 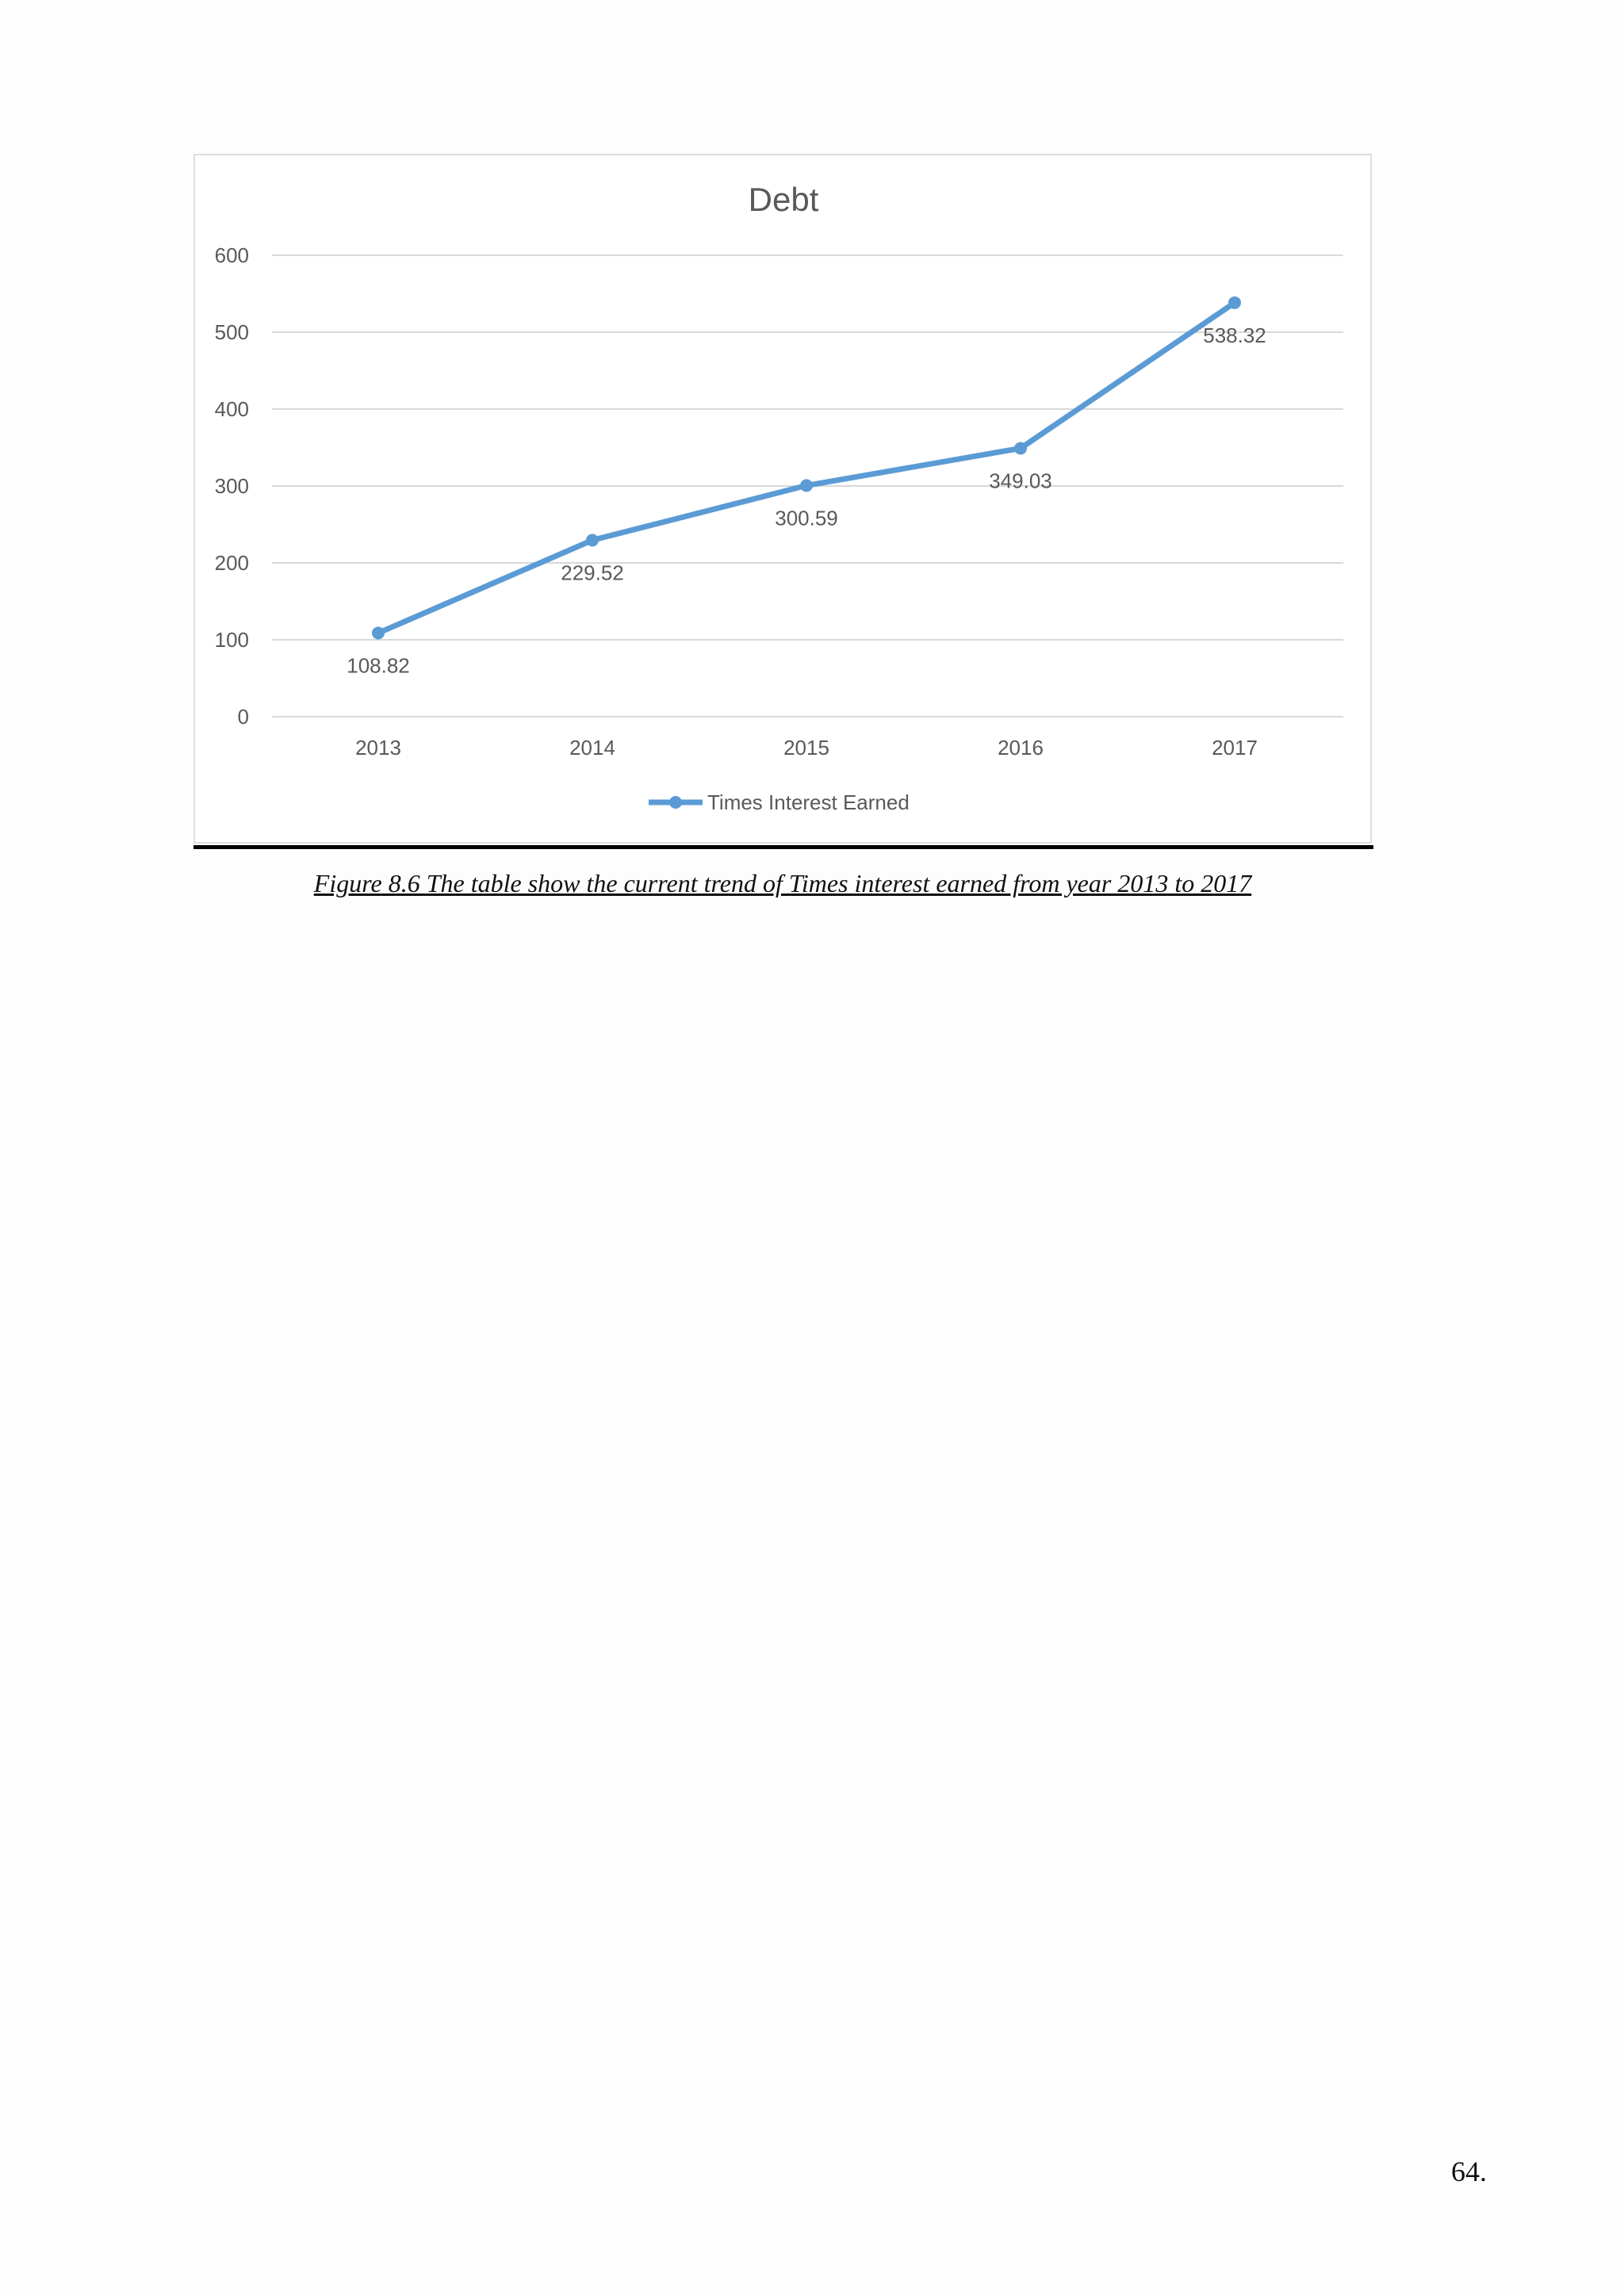 I want to click on y-tick-label: 200, so click(x=232, y=563).